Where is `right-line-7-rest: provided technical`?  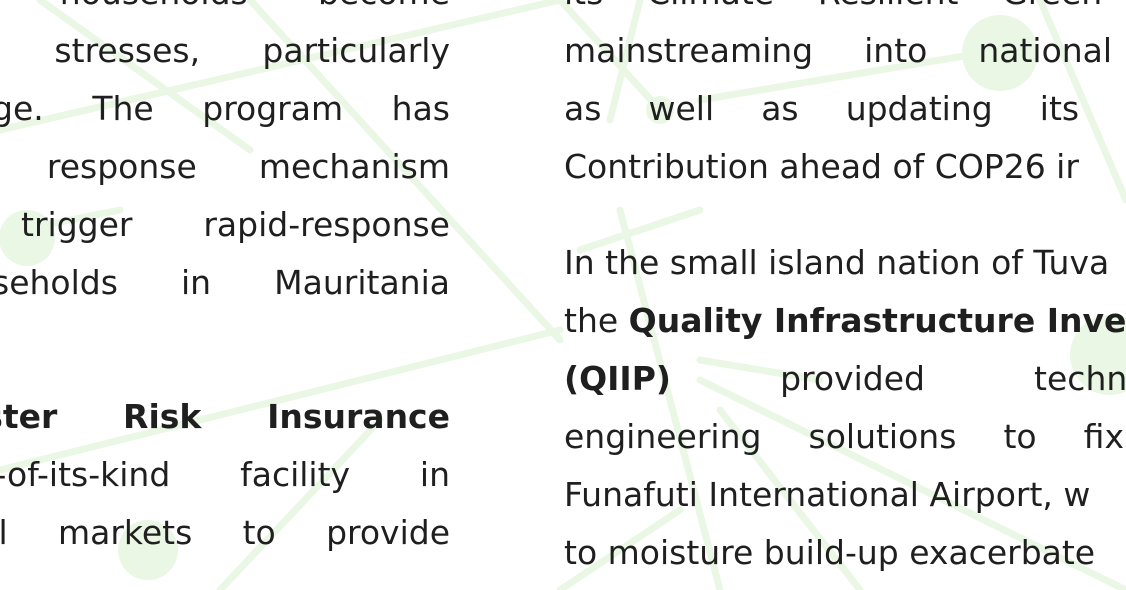
right-line-7-rest: provided technical is located at coordinates (953, 378).